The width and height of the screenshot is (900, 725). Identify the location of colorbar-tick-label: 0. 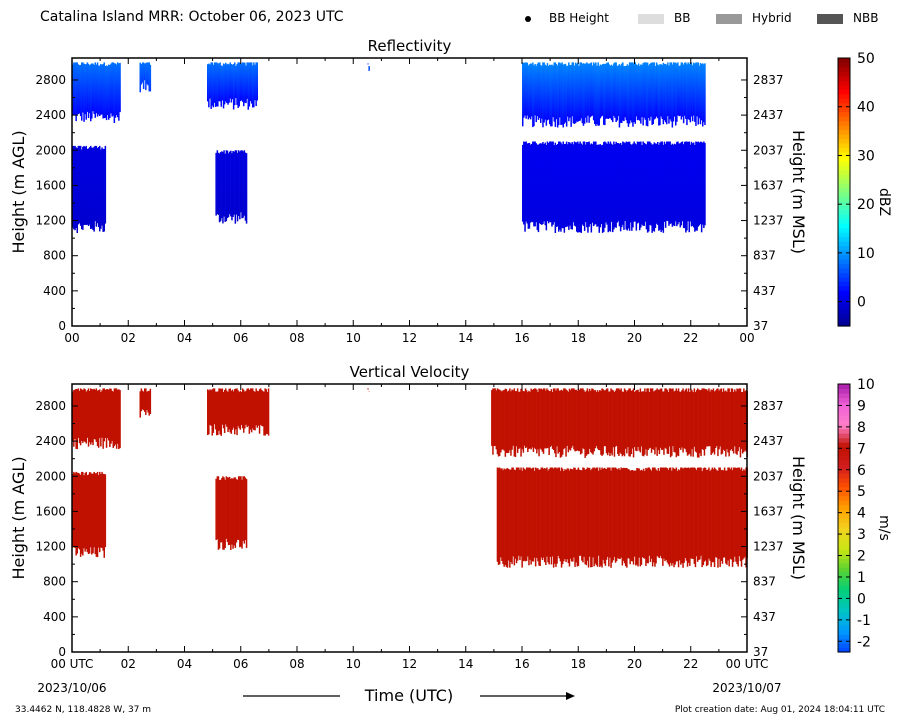
(861, 599).